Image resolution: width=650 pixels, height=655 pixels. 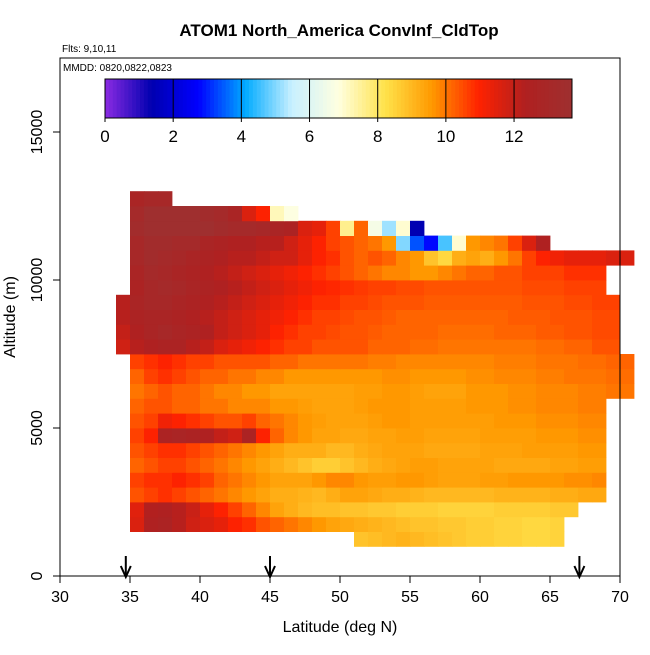 What do you see at coordinates (377, 136) in the screenshot?
I see `colorbar-tick-label: 8` at bounding box center [377, 136].